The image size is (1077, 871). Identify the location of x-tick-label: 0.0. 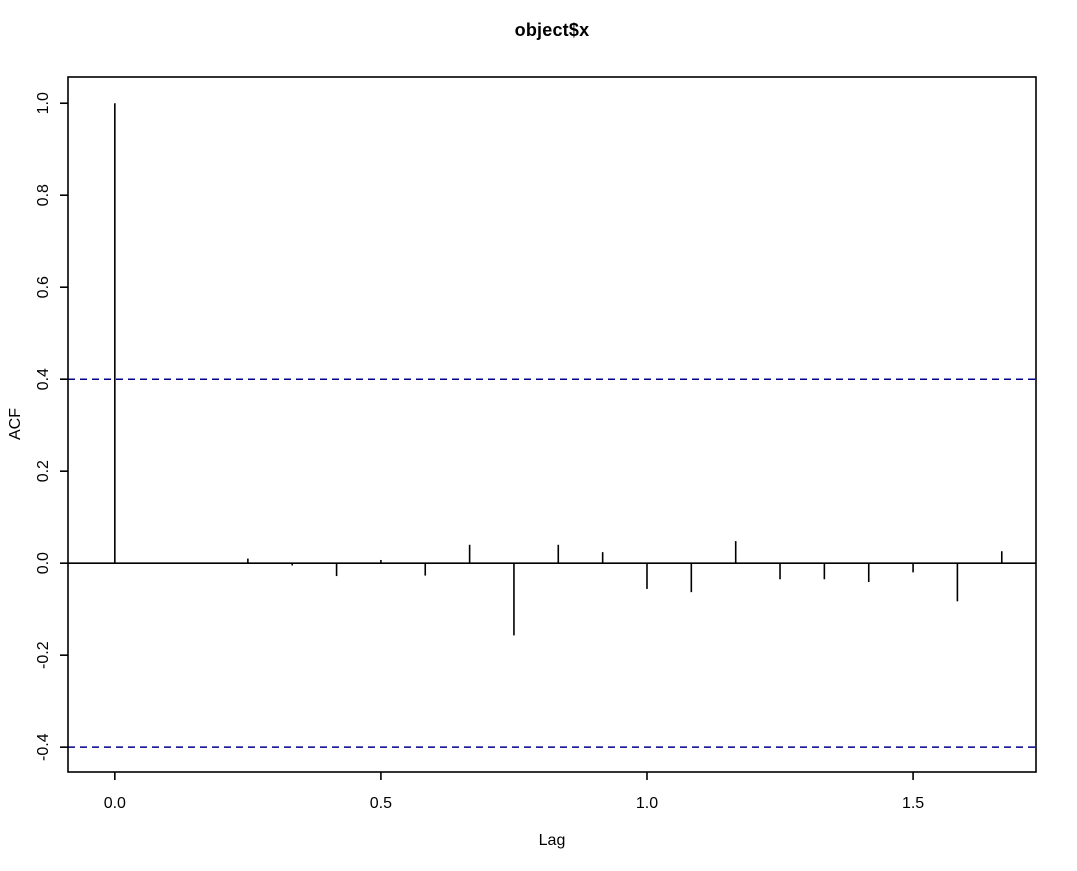
(115, 803).